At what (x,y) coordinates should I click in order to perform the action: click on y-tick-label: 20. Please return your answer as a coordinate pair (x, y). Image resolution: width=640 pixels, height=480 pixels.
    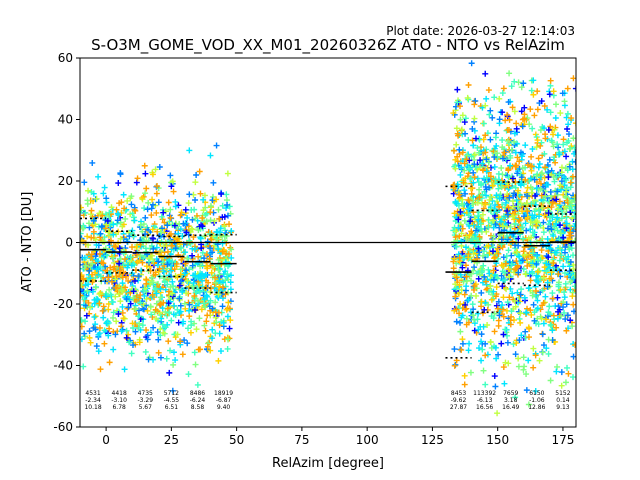
    Looking at the image, I should click on (65, 181).